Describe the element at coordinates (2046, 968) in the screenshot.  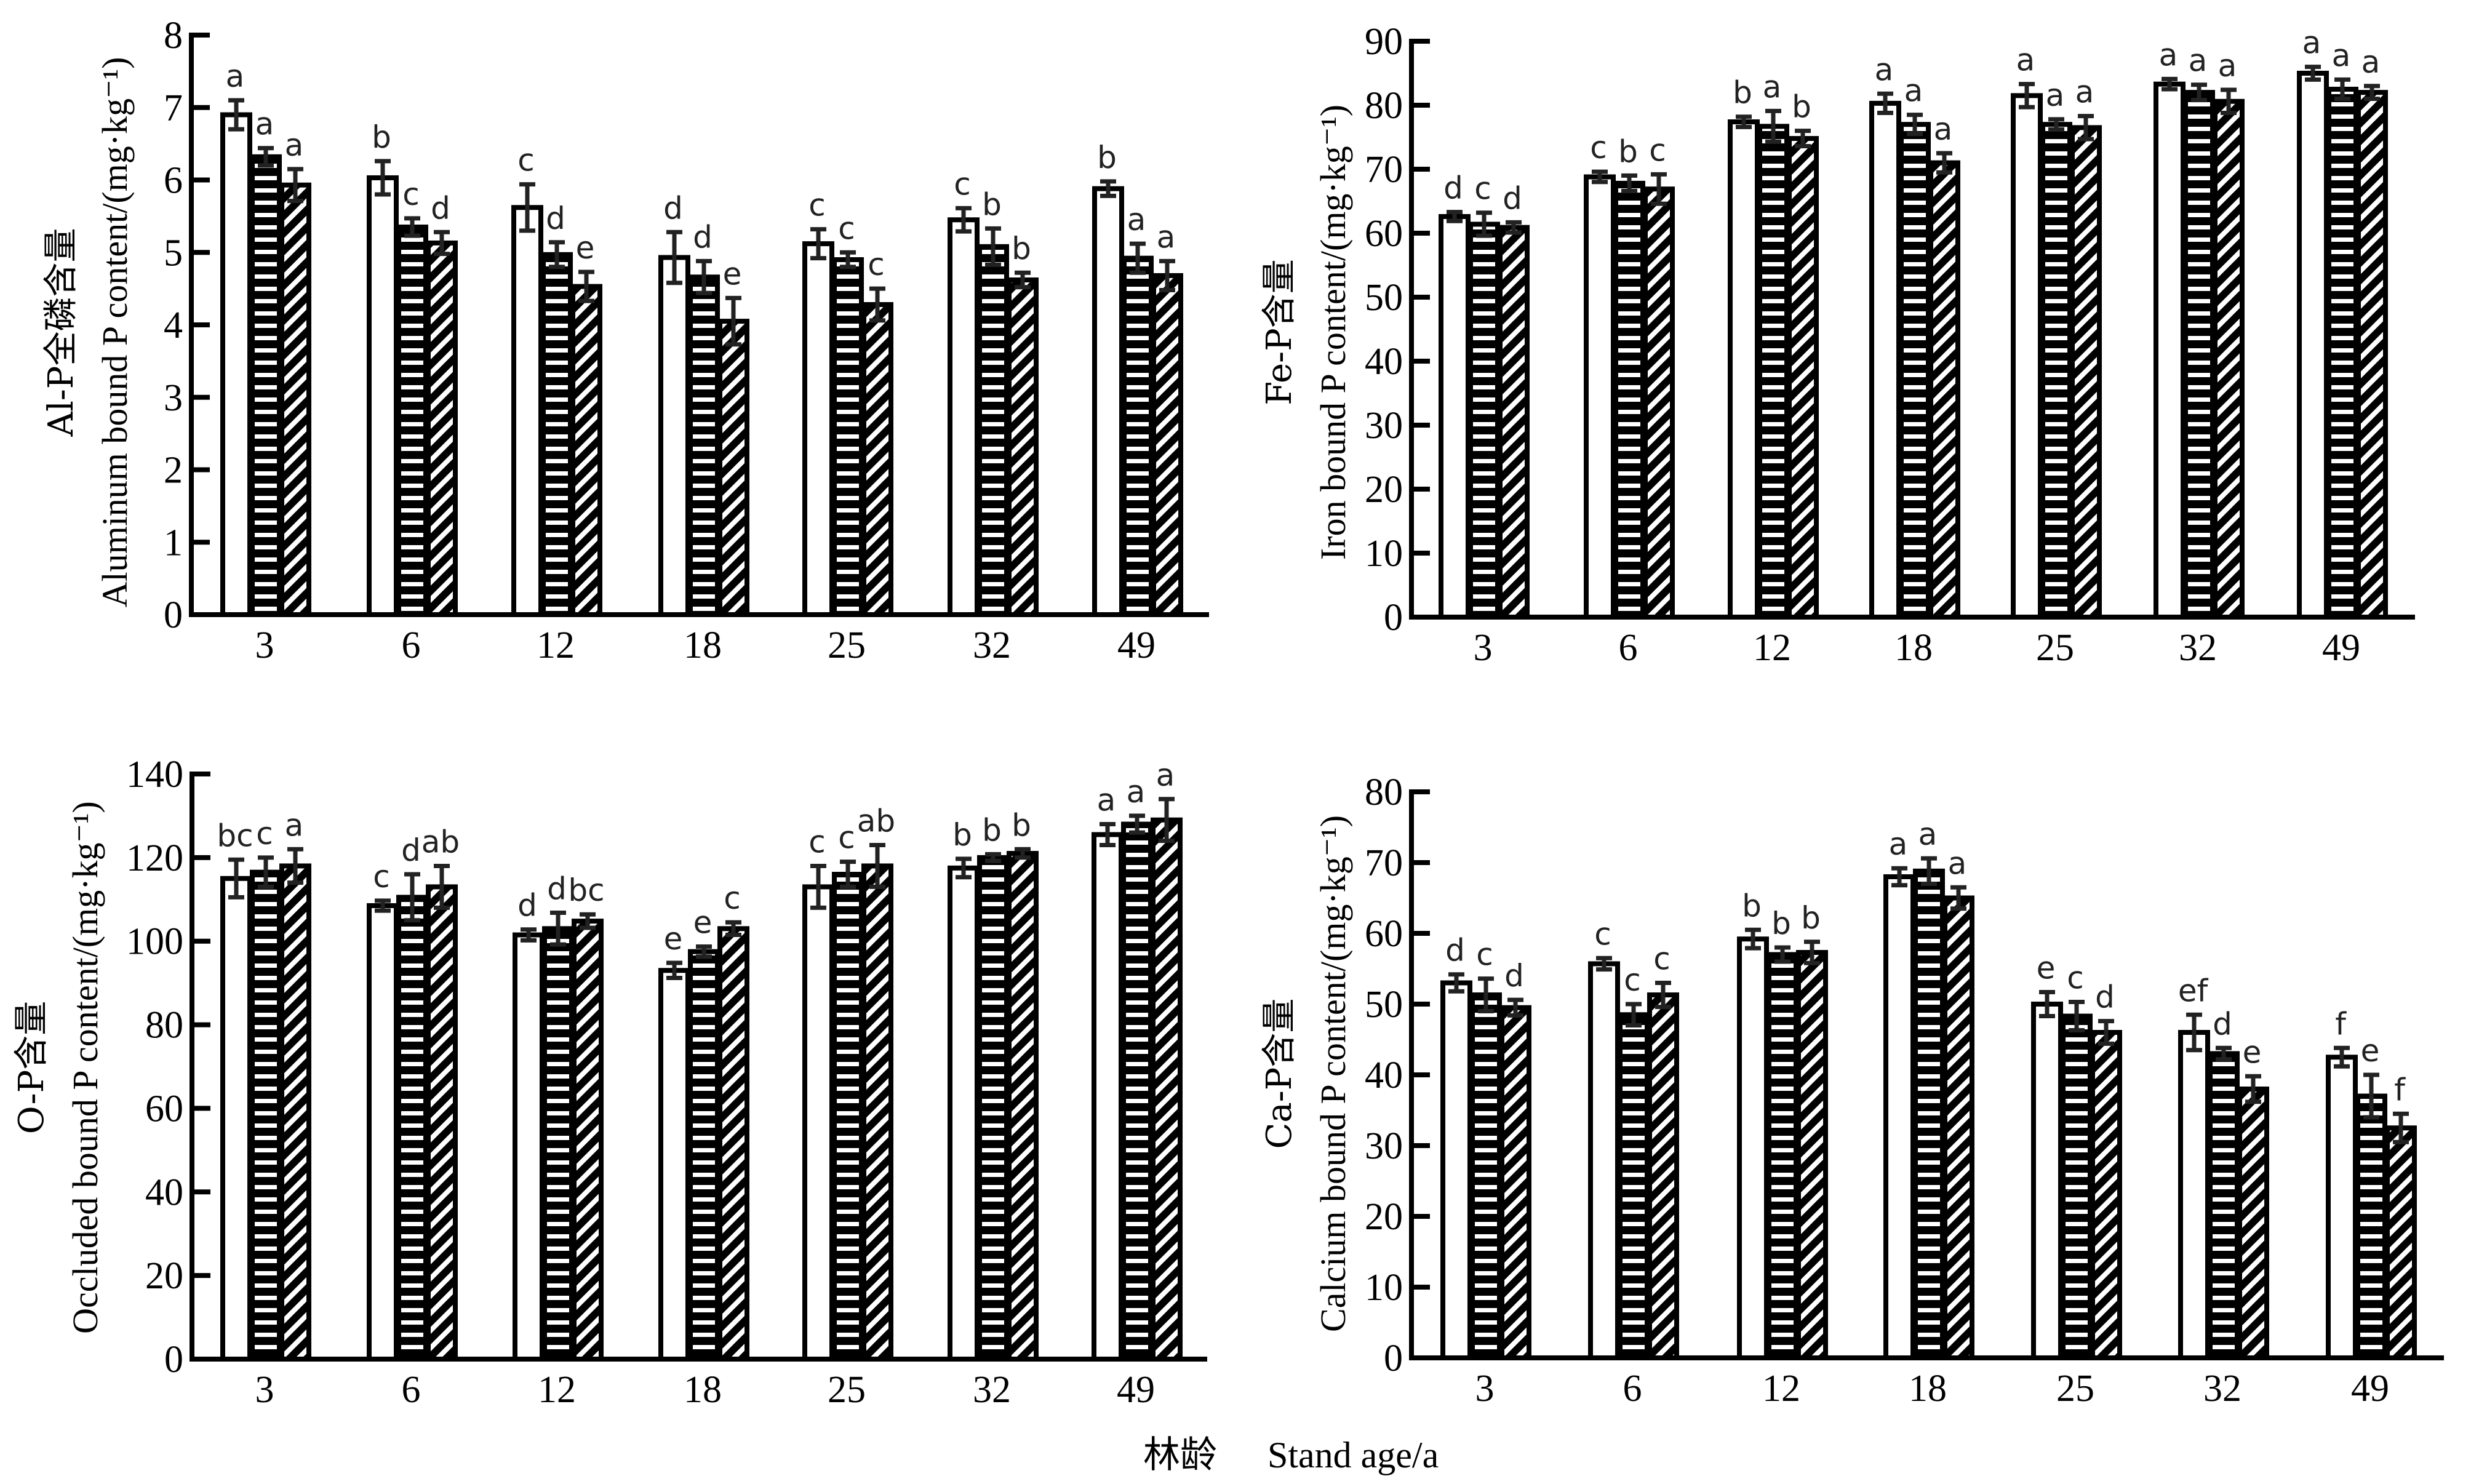
I see `sig-letter: e` at that location.